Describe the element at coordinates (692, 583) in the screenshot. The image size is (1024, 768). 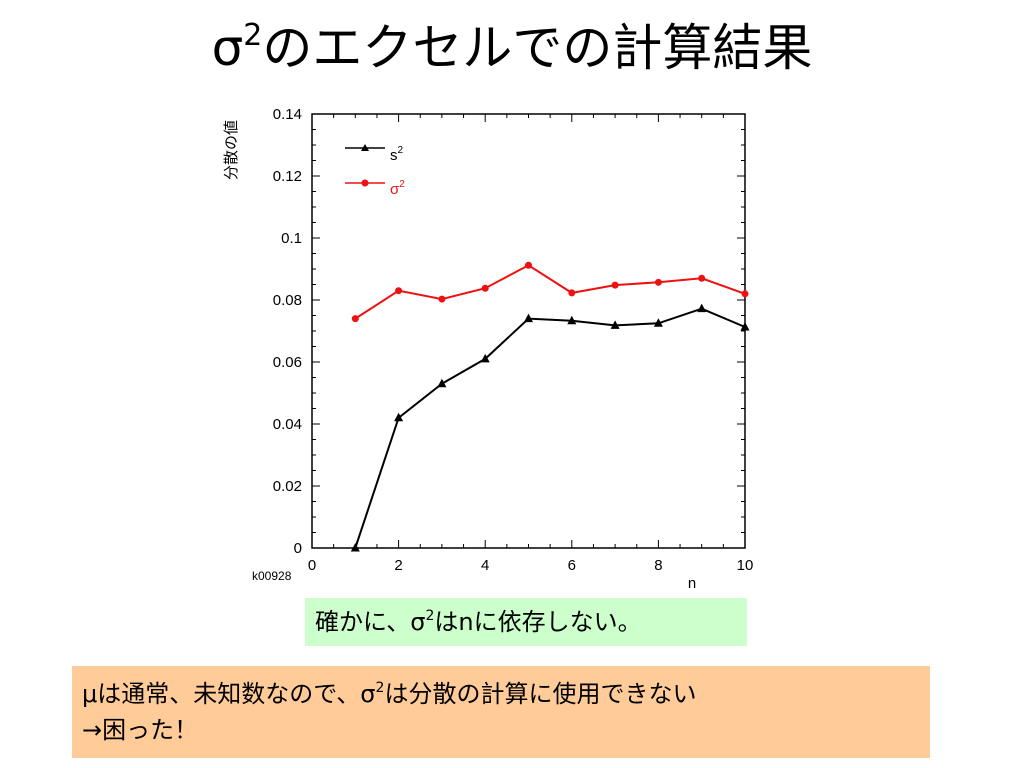
I see `x-axis-label: n` at that location.